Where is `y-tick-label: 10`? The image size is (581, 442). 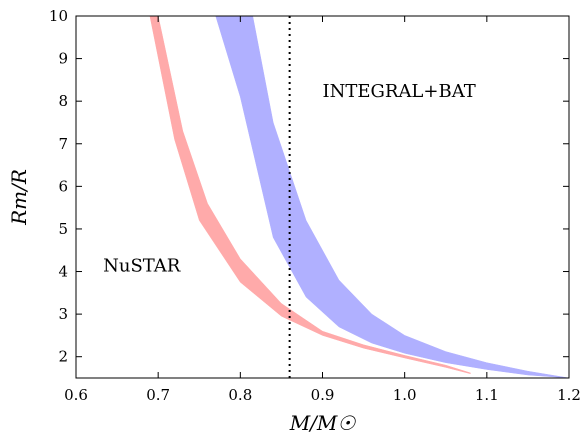 y-tick-label: 10 is located at coordinates (58, 16).